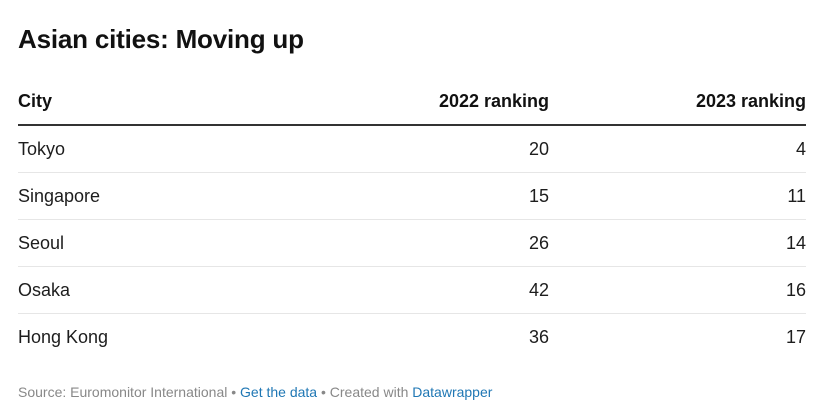 This screenshot has width=834, height=411. Describe the element at coordinates (143, 102) in the screenshot. I see `column-header-city: City` at that location.